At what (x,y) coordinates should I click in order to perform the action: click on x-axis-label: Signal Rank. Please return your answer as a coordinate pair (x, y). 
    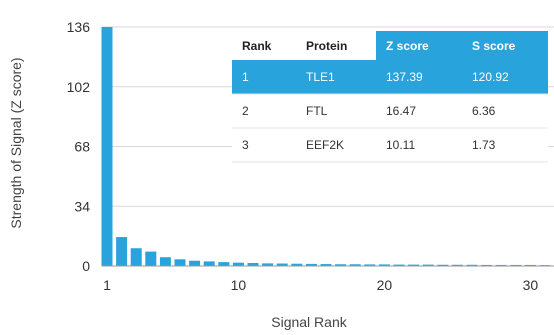
    Looking at the image, I should click on (309, 322).